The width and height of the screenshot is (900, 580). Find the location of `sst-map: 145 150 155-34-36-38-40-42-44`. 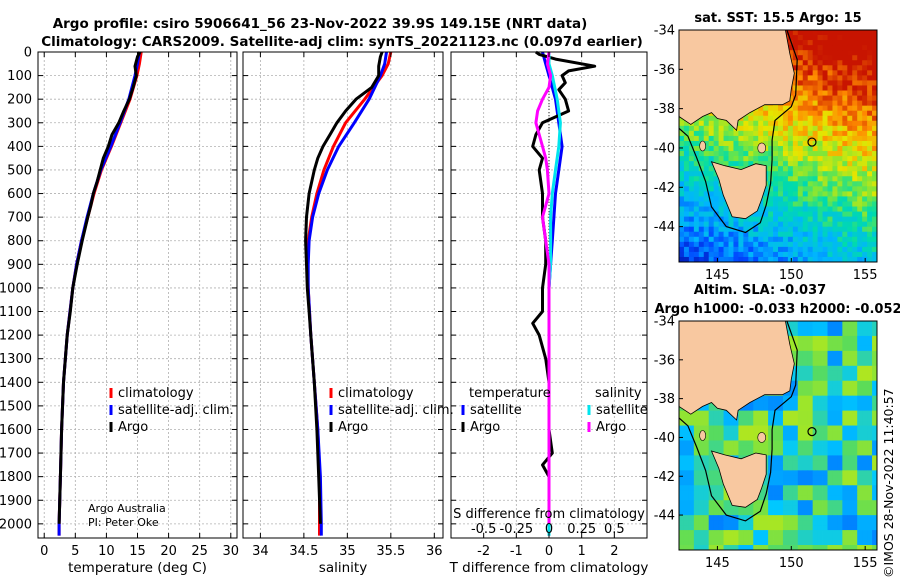

sst-map: 145 150 155-34-36-38-40-42-44 is located at coordinates (766, 154).